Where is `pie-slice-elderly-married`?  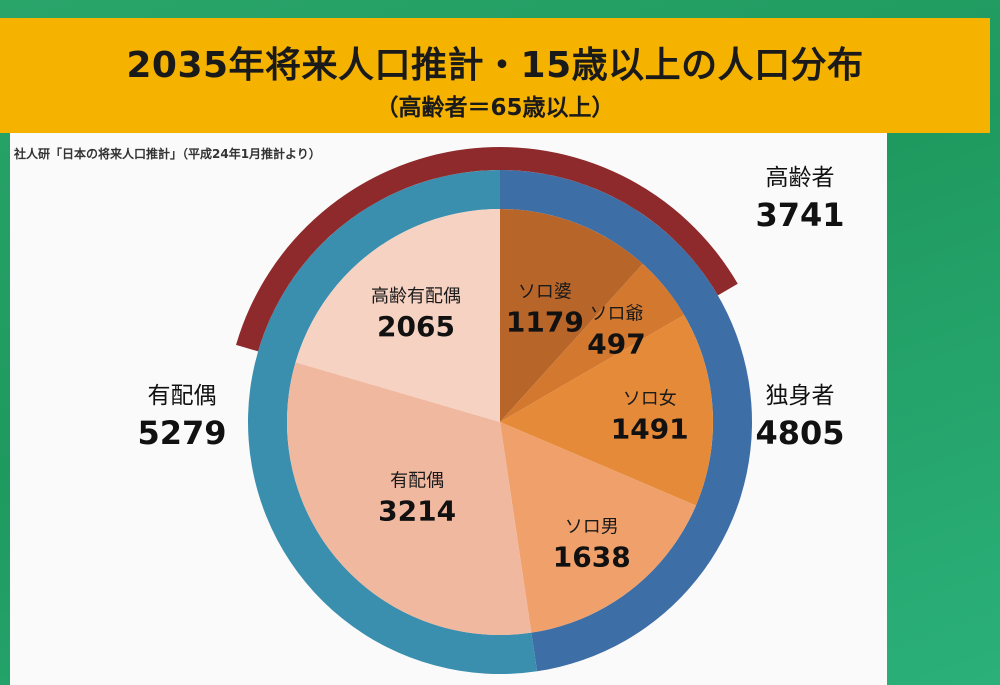 pie-slice-elderly-married is located at coordinates (397, 315).